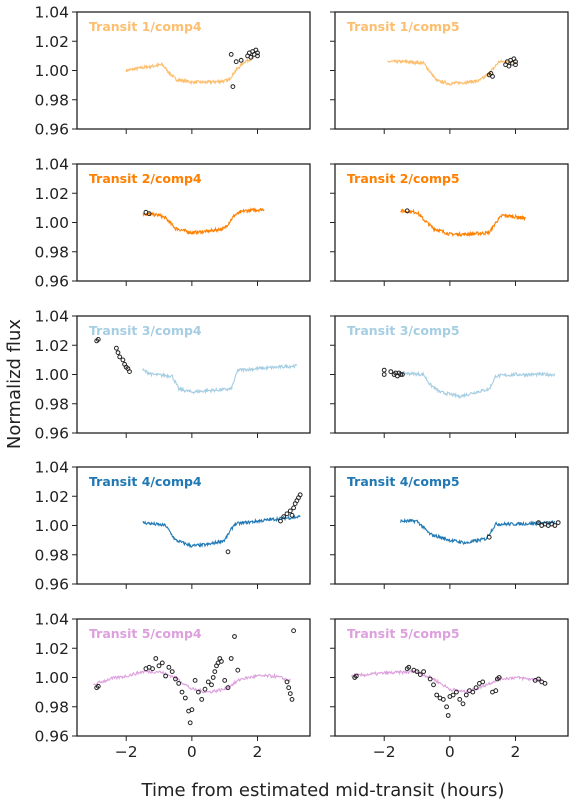 The image size is (576, 806). I want to click on panel: Transit 3/comp4 0.96 0.98 1.00 1.02 1.04, so click(172, 375).